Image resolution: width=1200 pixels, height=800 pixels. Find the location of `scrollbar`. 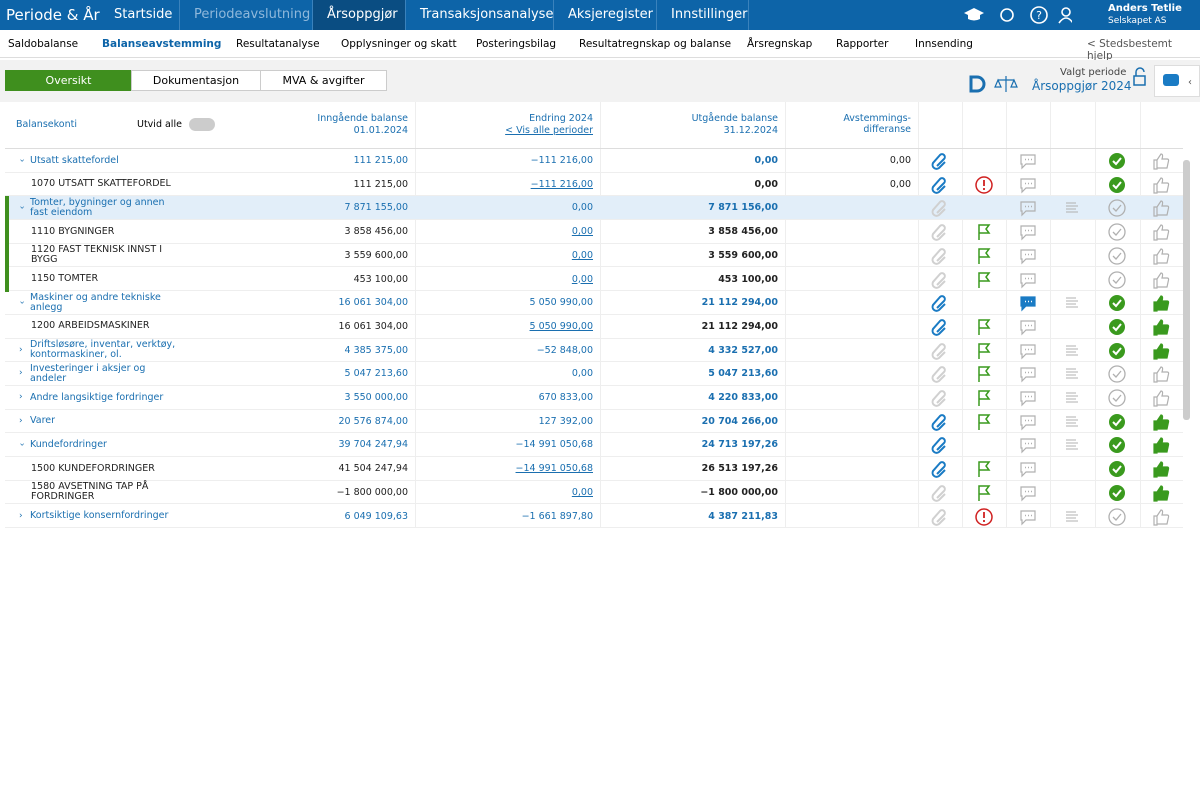

scrollbar is located at coordinates (1186, 290).